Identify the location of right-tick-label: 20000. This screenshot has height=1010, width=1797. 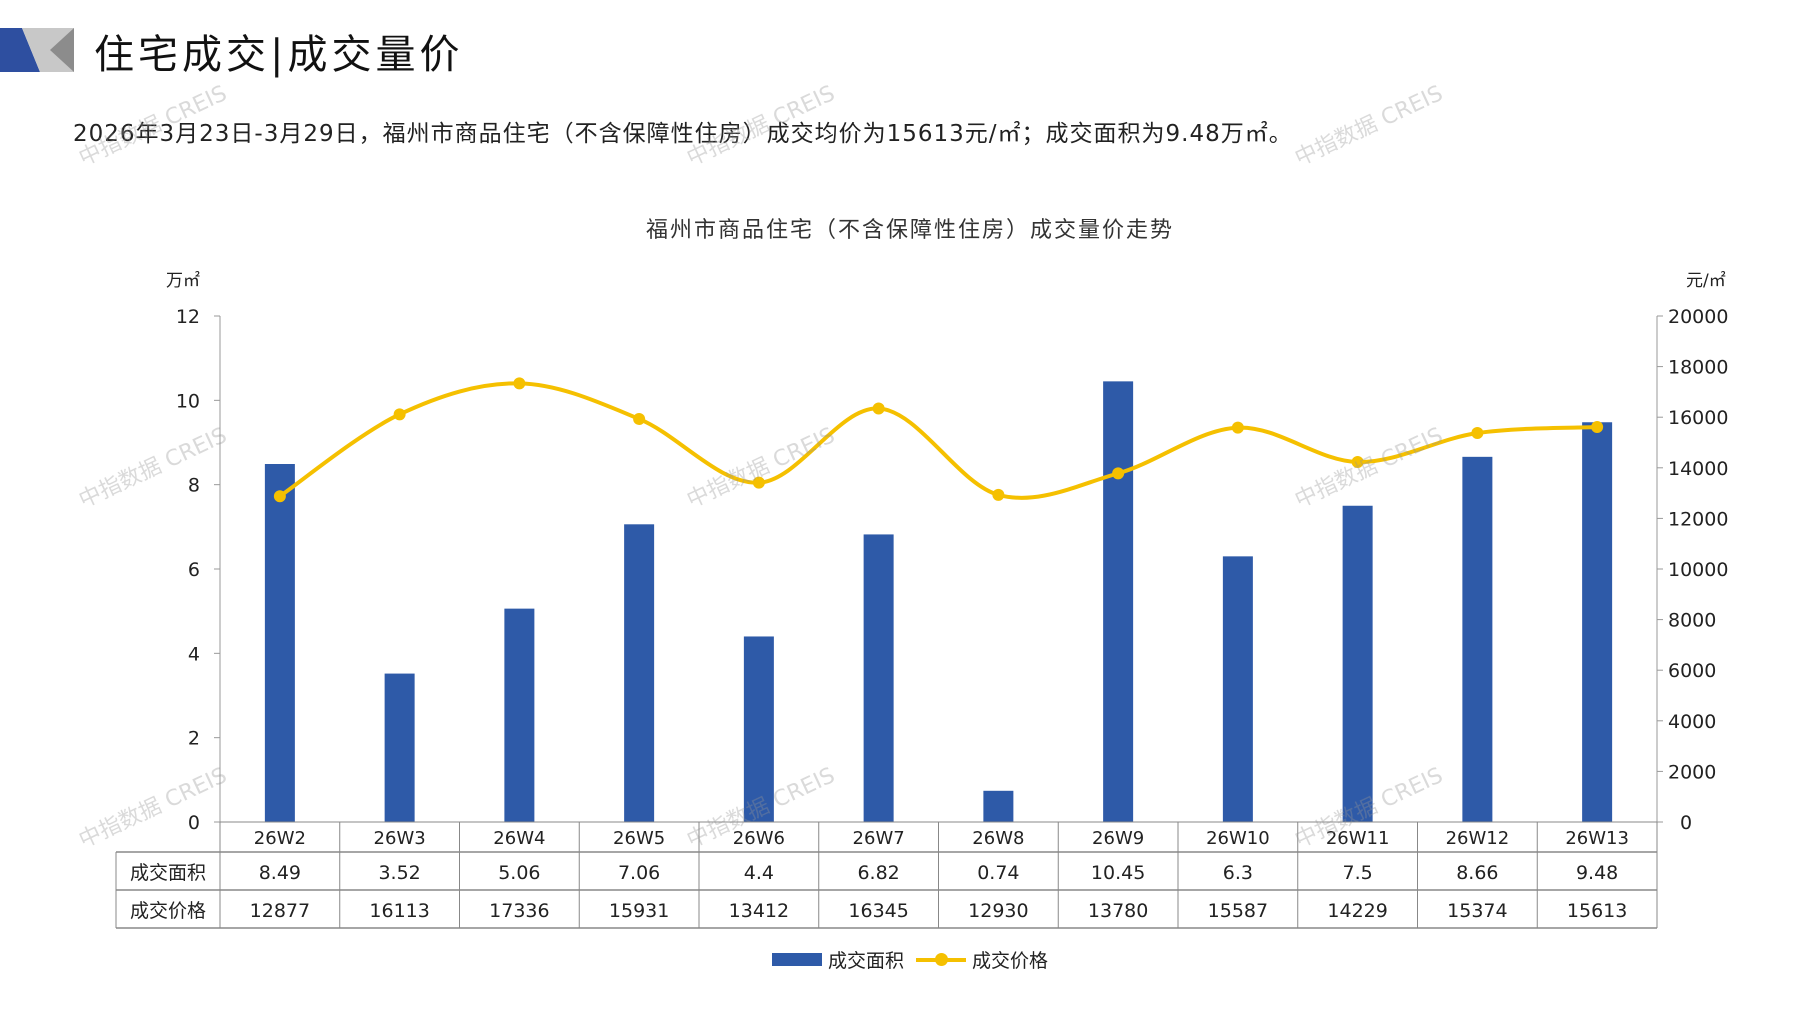
(1698, 317).